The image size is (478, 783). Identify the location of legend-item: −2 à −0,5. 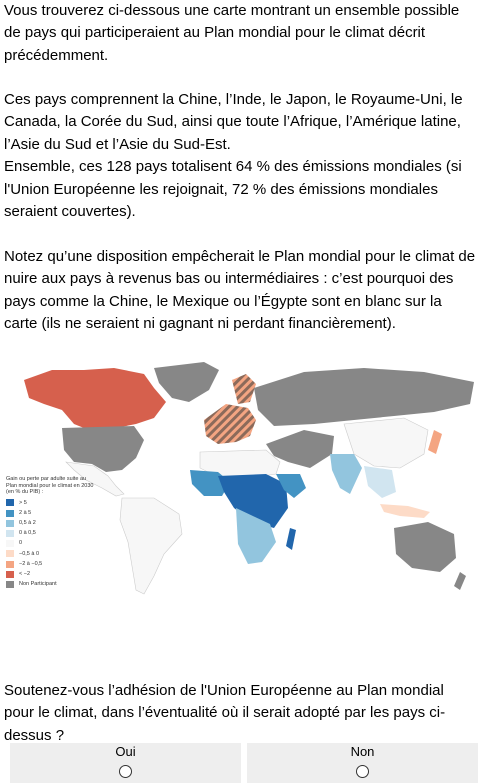
(52, 564).